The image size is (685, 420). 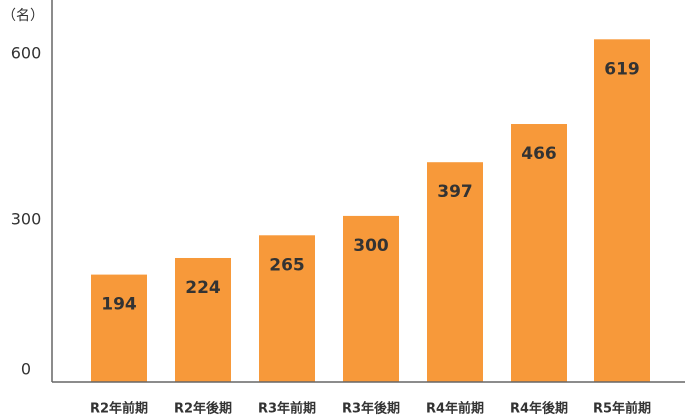 I want to click on value-label: 265, so click(x=287, y=265).